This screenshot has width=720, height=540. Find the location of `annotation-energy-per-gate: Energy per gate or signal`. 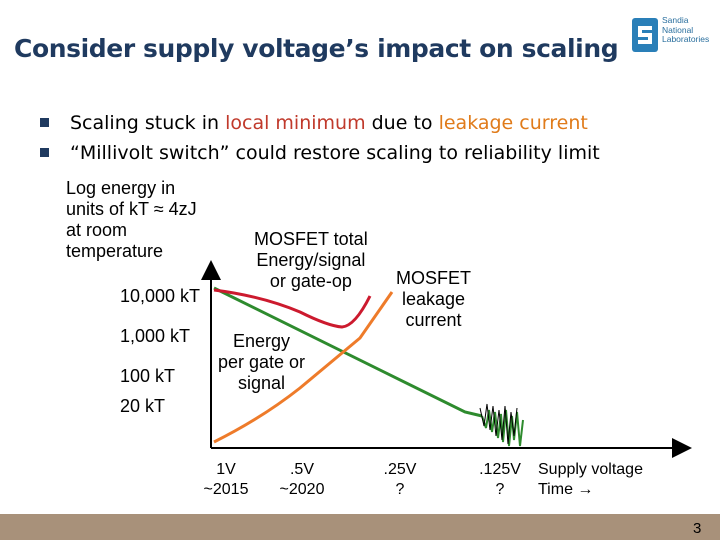

annotation-energy-per-gate: Energy per gate or signal is located at coordinates (262, 362).